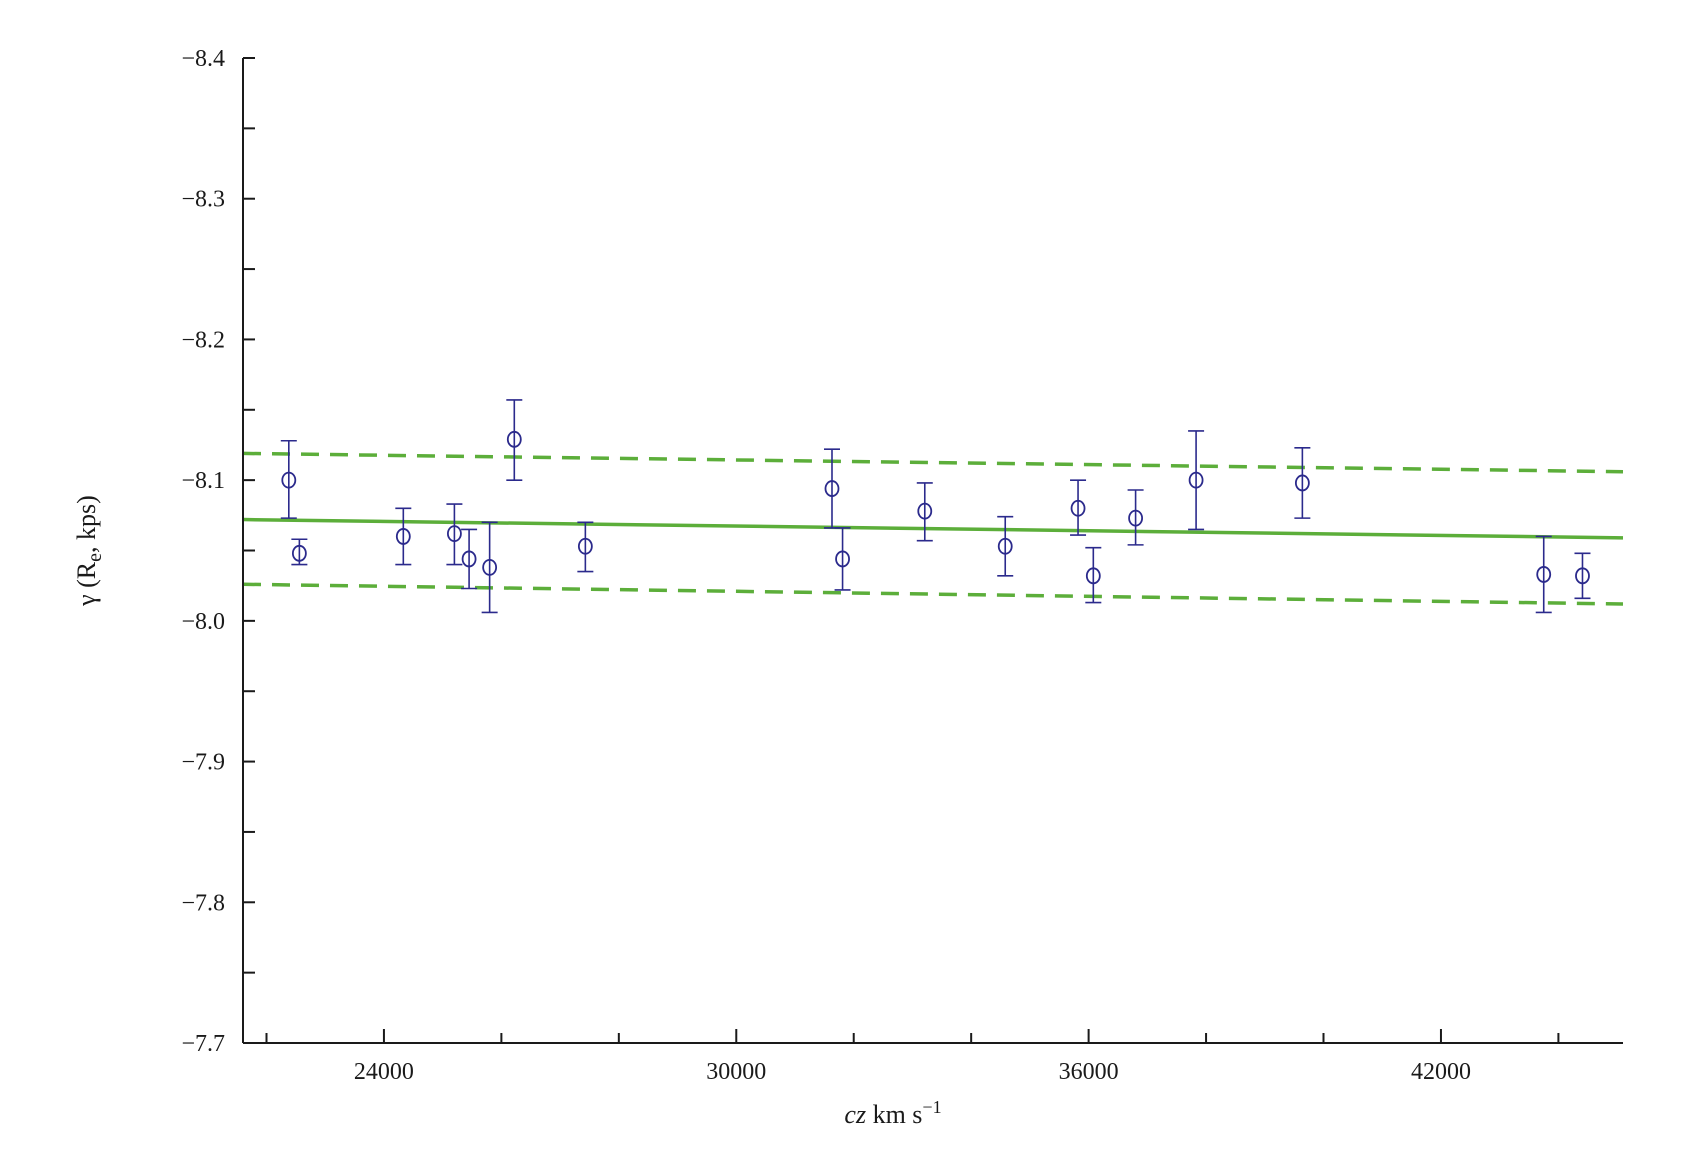 The width and height of the screenshot is (1695, 1175). I want to click on x-axis-label-superscript: −1, so click(931, 1107).